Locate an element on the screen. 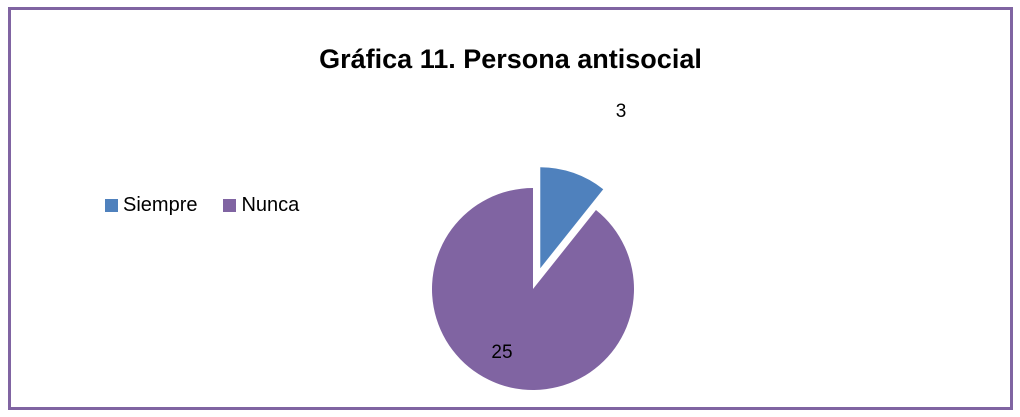 Image resolution: width=1020 pixels, height=417 pixels. legend-swatch-siempre is located at coordinates (111, 205).